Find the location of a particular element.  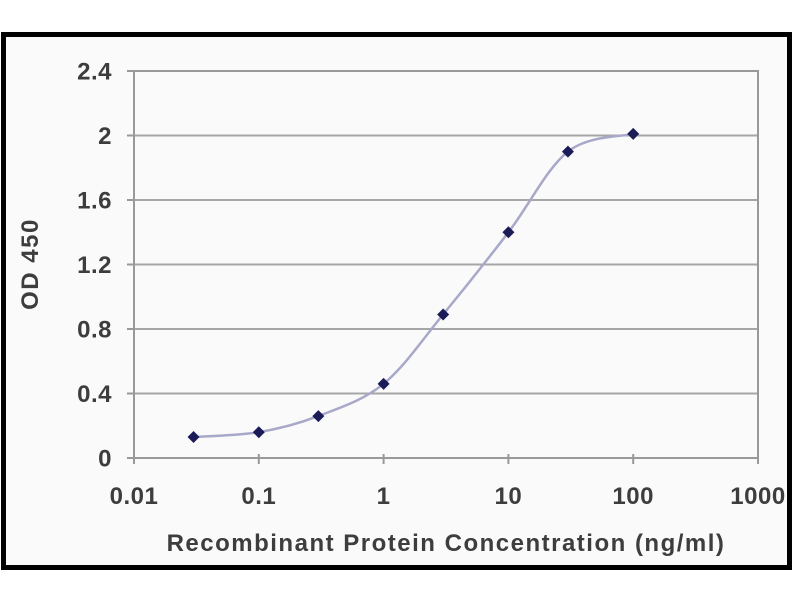

y-tick-label: 0.4 is located at coordinates (94, 394).